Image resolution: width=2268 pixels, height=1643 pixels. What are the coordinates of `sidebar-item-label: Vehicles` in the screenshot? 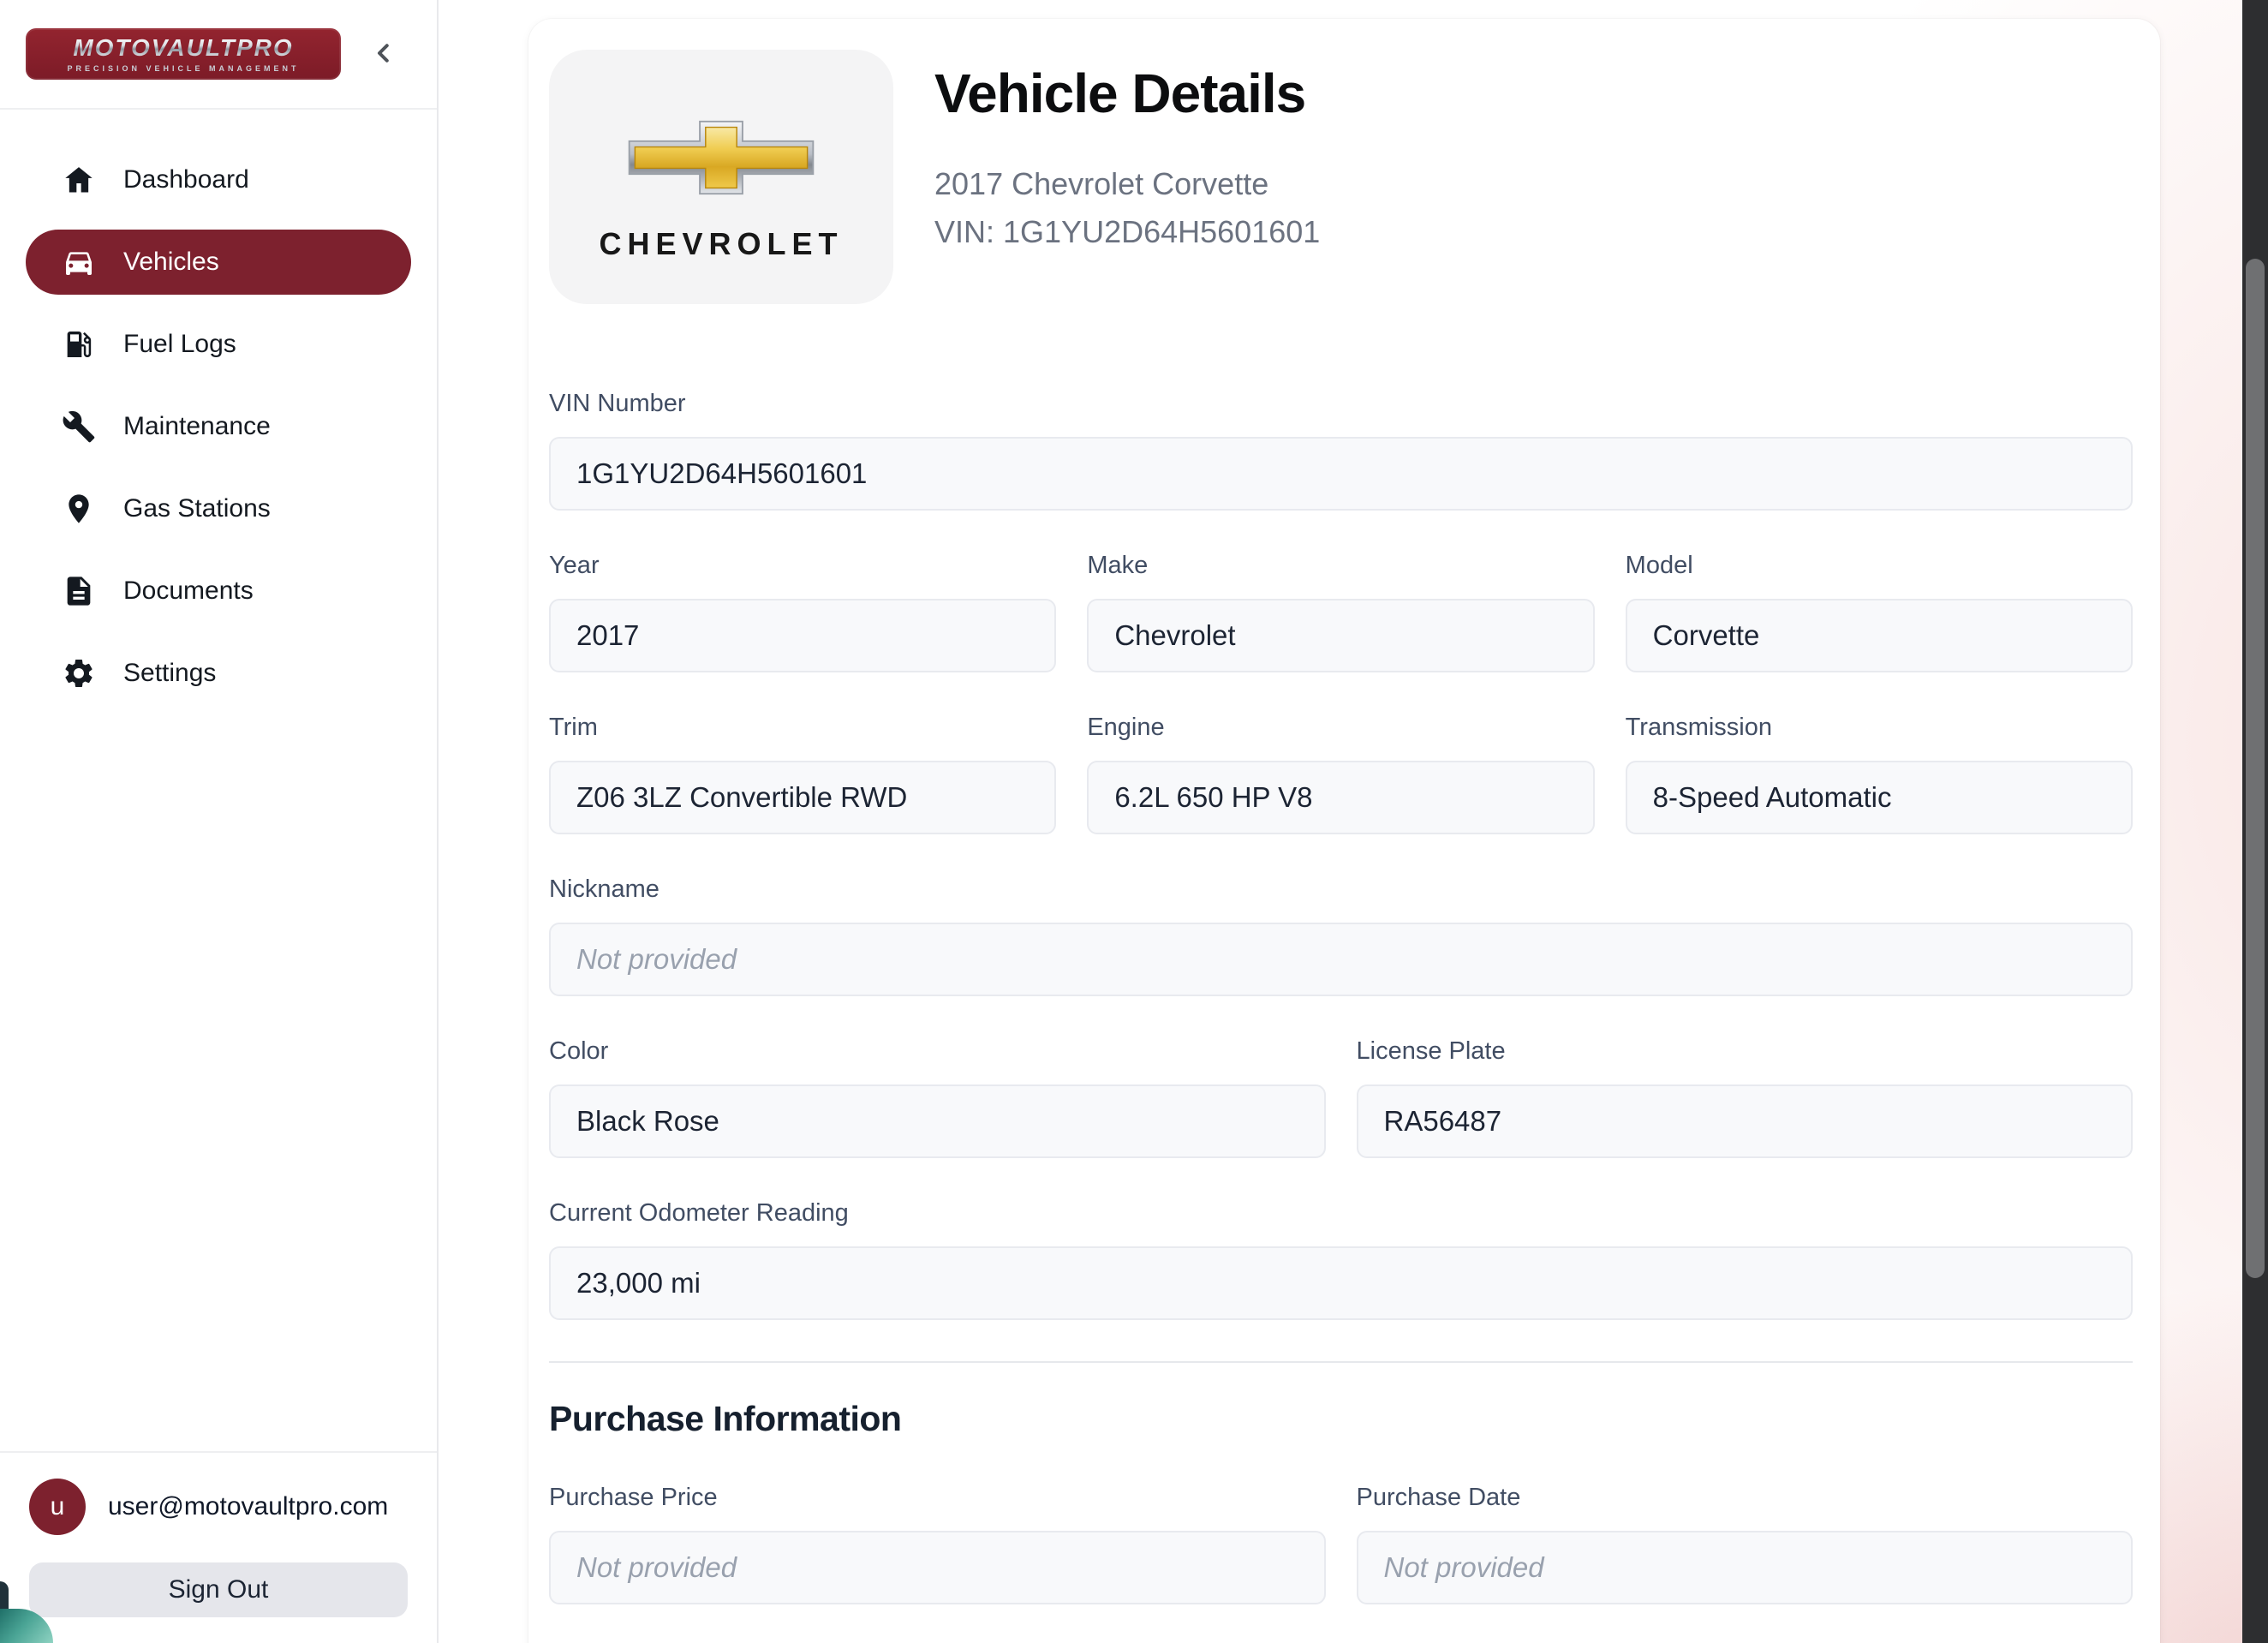 It's located at (171, 262).